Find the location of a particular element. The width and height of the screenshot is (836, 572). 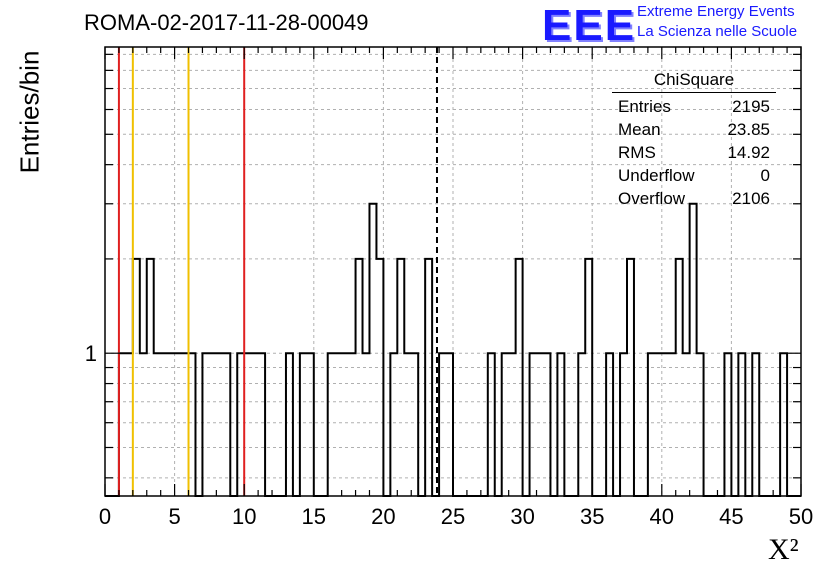

logo-line-1: Extreme Energy Events is located at coordinates (716, 11).